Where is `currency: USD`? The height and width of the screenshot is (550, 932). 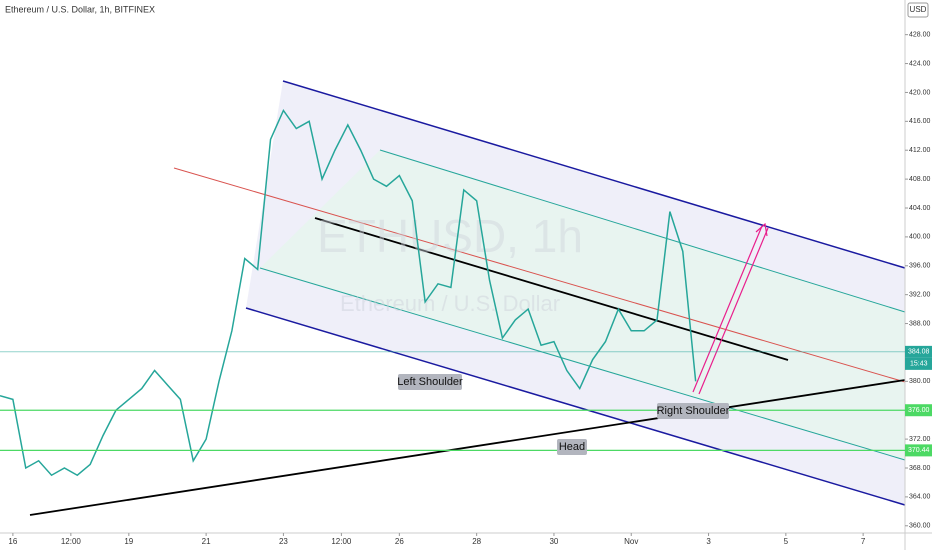
currency: USD is located at coordinates (918, 9).